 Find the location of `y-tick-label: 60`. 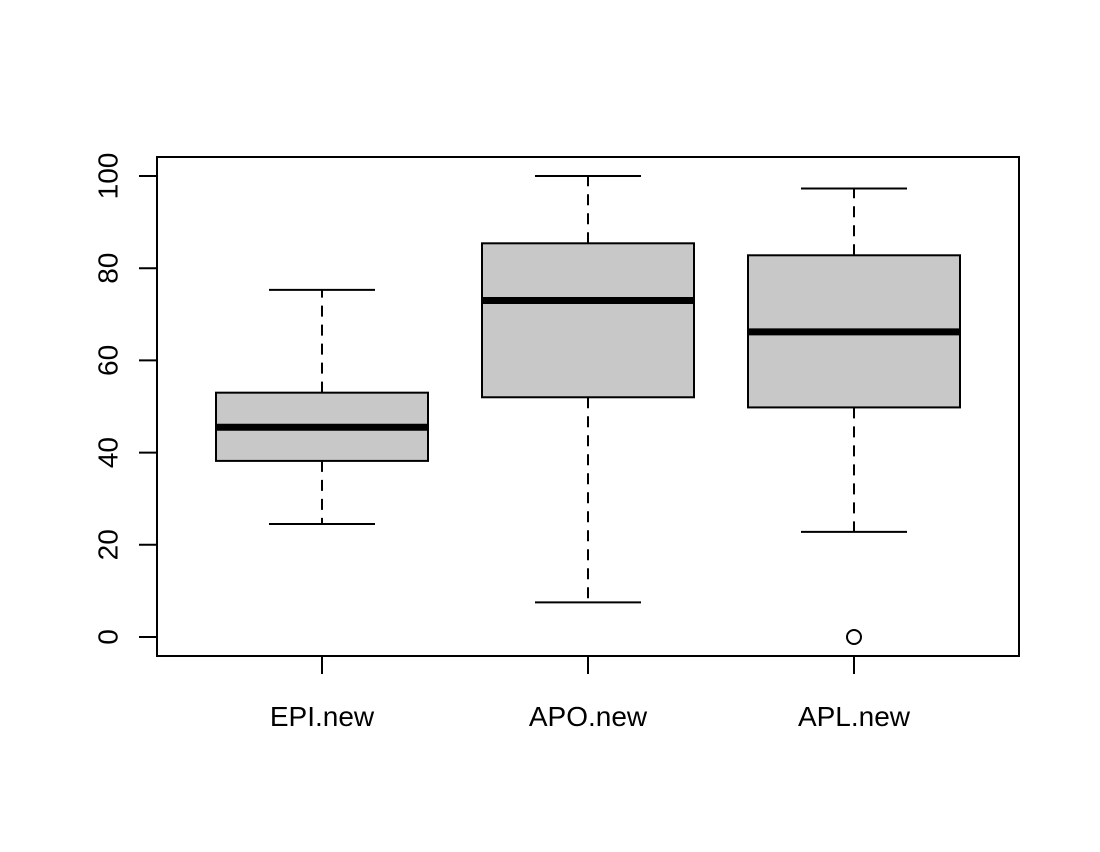

y-tick-label: 60 is located at coordinates (107, 360).